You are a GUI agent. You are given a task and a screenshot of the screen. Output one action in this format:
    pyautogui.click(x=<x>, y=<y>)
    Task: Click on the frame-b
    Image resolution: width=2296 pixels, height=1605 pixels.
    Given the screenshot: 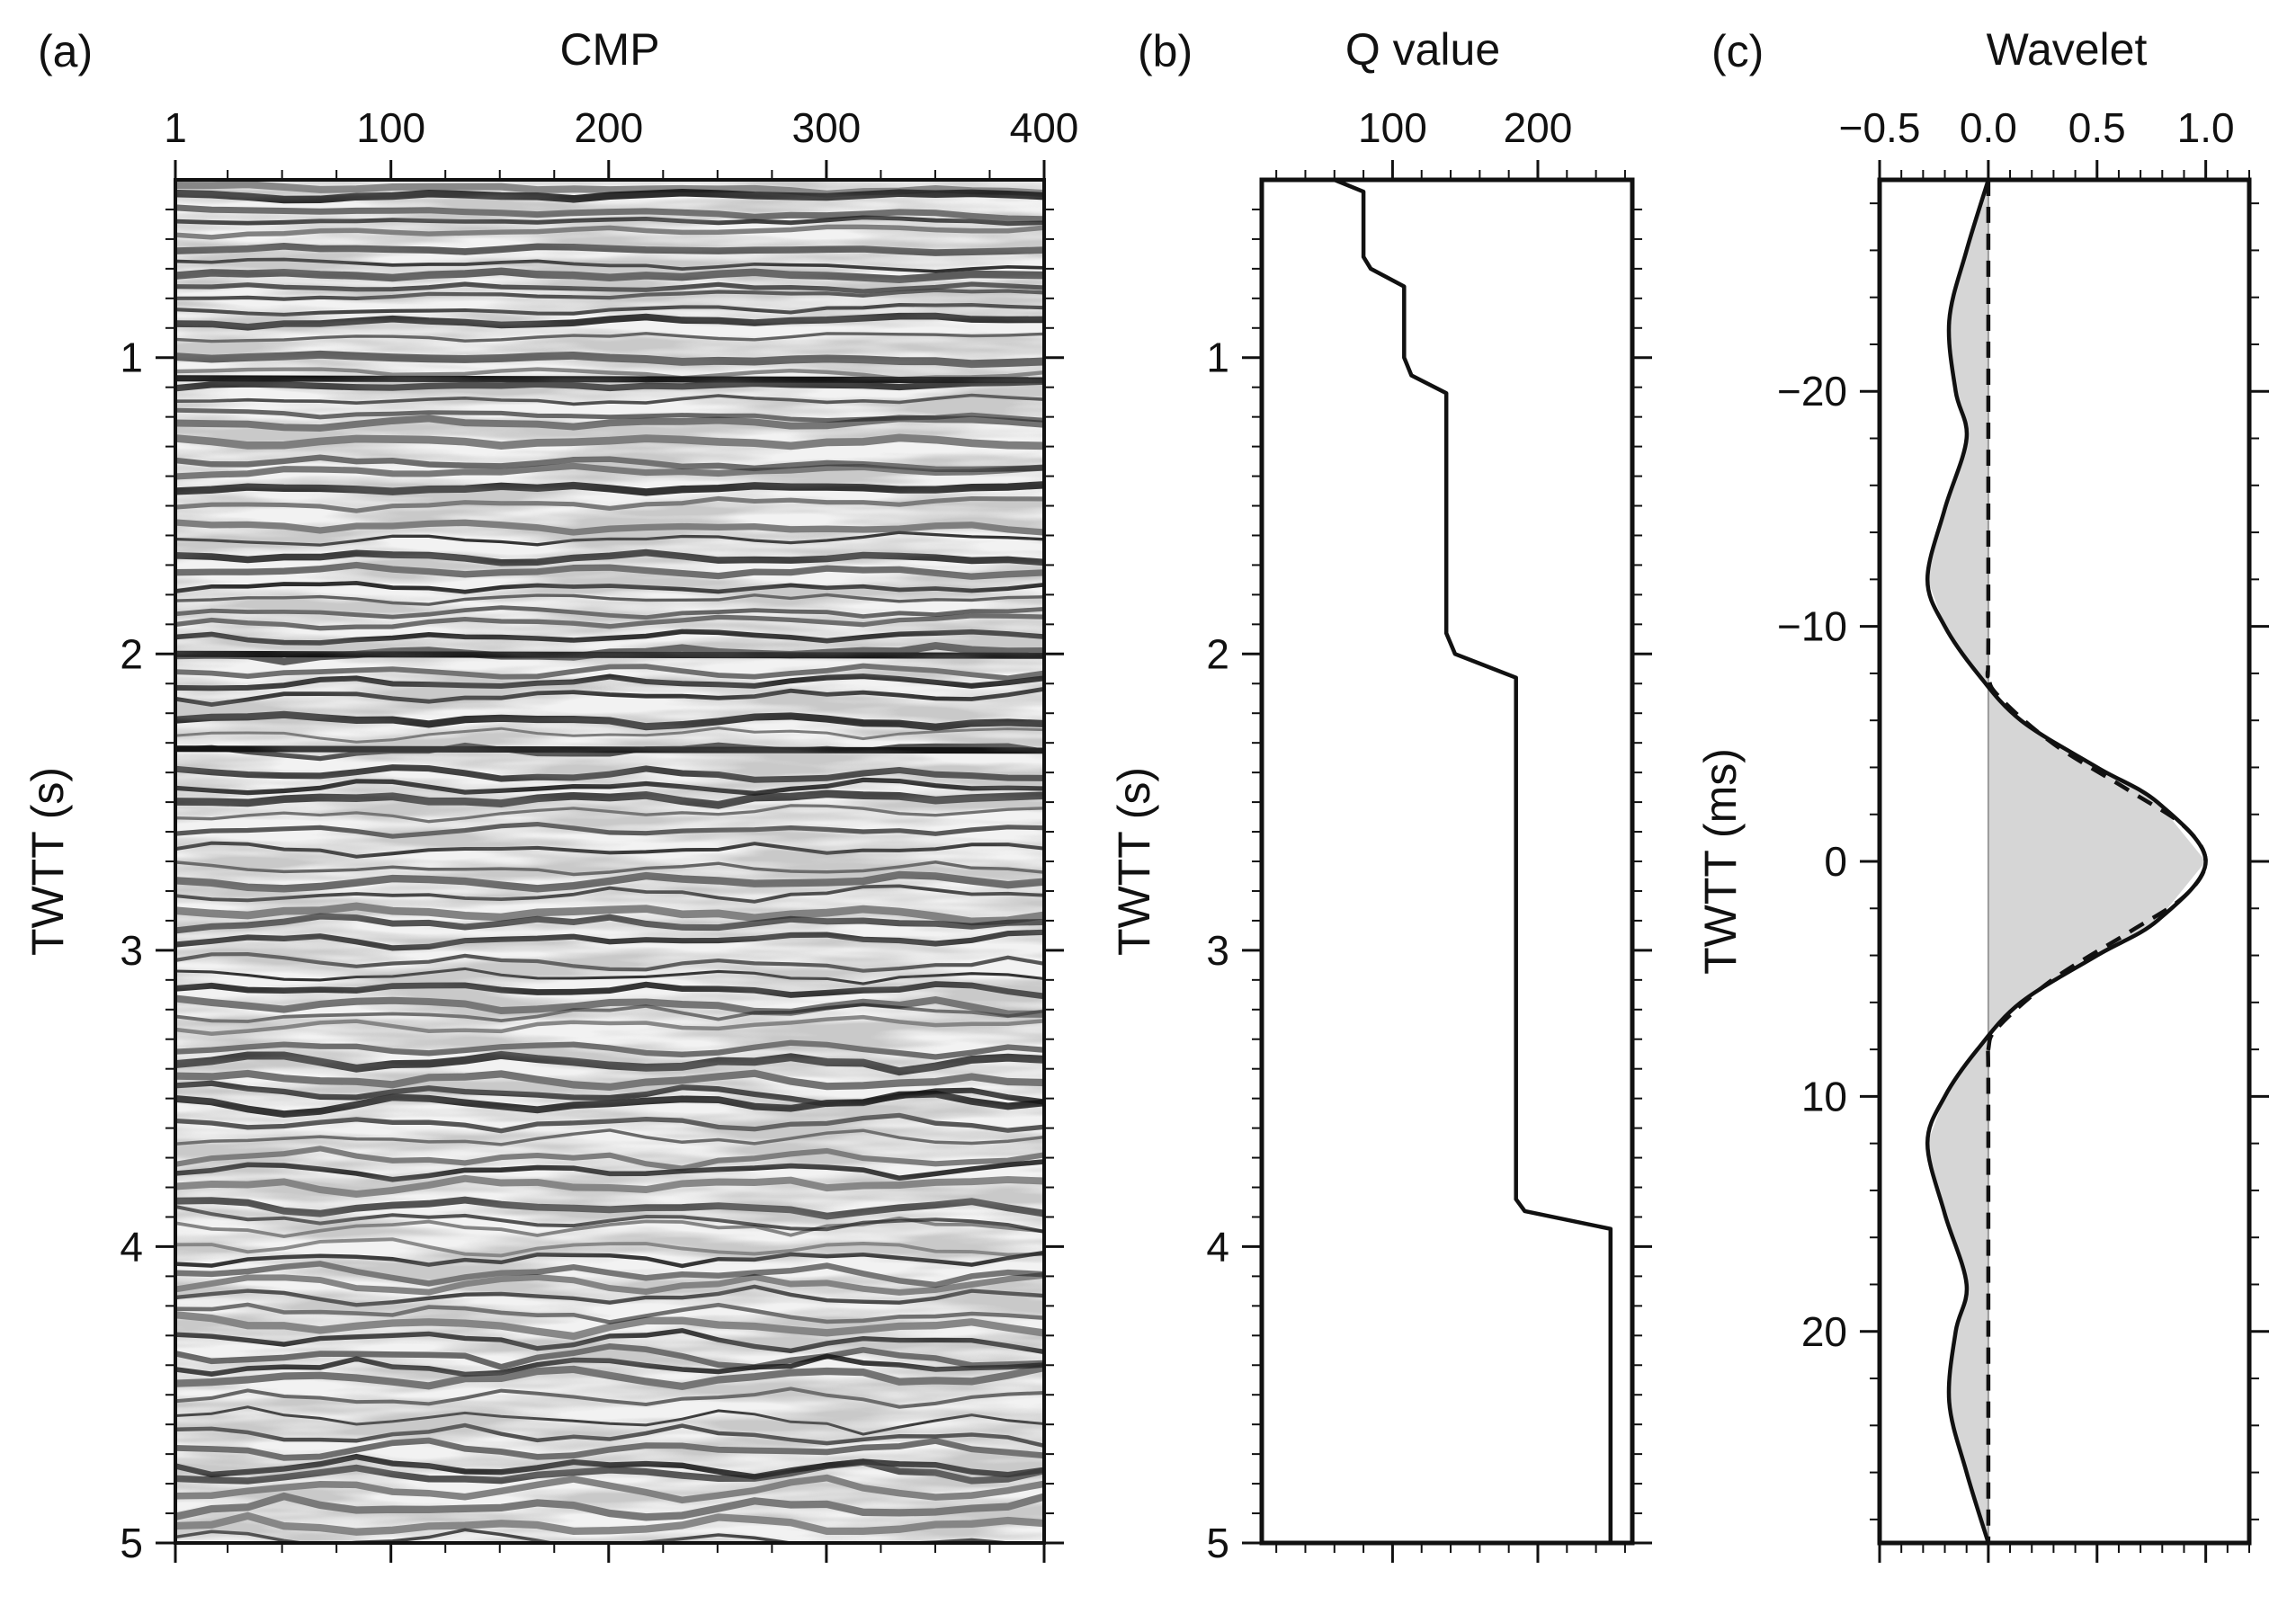 What is the action you would take?
    pyautogui.click(x=1447, y=861)
    